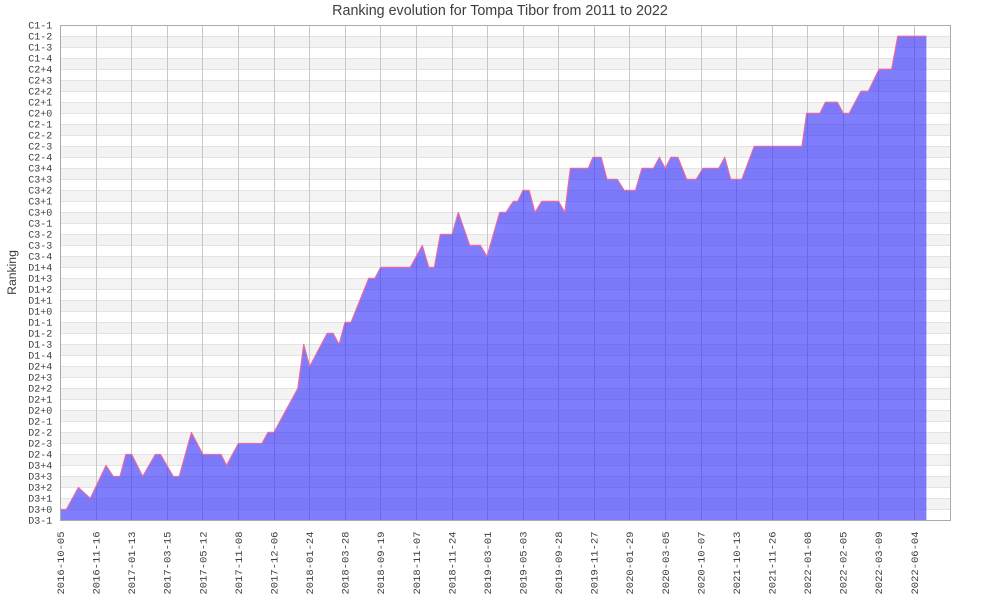 The image size is (1000, 600). Describe the element at coordinates (40, 159) in the screenshot. I see `svg-text: C2-4` at that location.